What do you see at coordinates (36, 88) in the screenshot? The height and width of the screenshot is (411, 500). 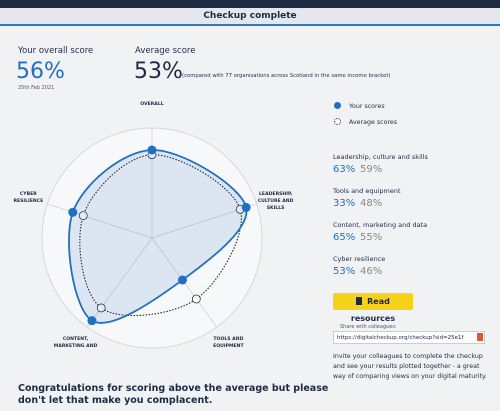 I see `overall-date: 25th Feb 2021` at bounding box center [36, 88].